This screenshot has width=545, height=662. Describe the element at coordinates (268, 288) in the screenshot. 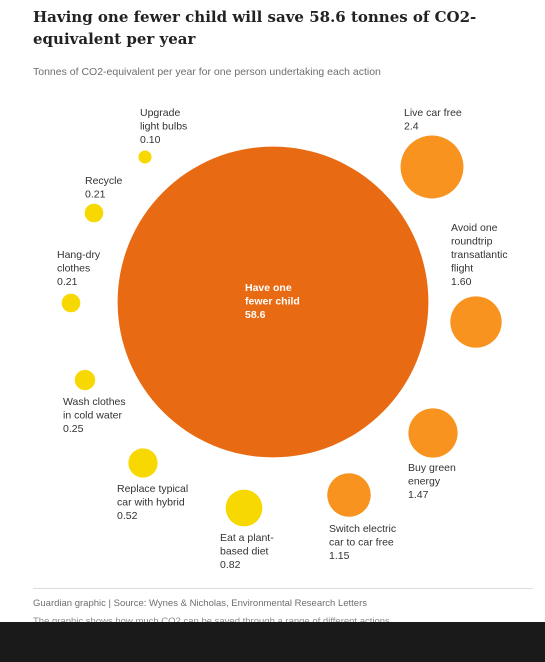

I see `bubble-category-label: Have one` at that location.